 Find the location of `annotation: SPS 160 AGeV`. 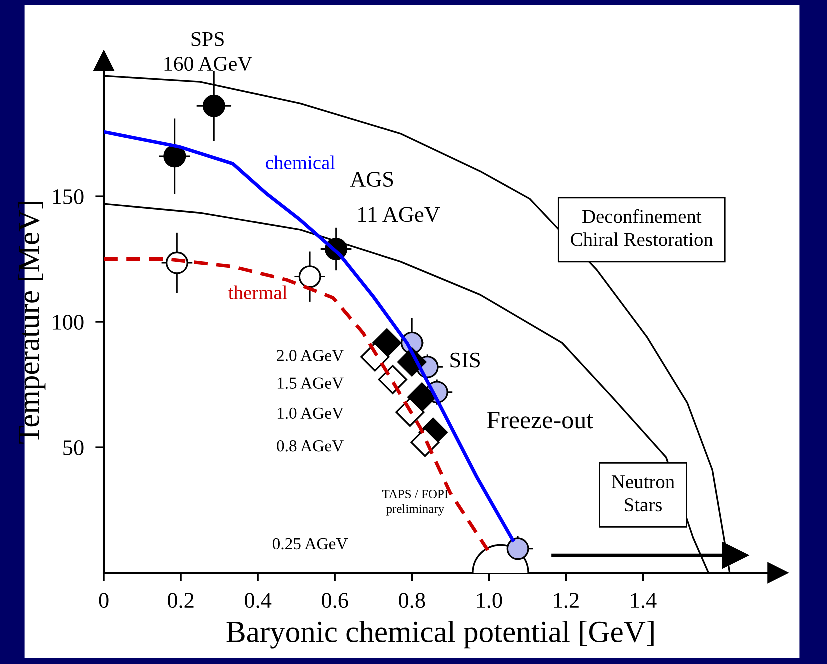

annotation: SPS 160 AGeV is located at coordinates (208, 52).